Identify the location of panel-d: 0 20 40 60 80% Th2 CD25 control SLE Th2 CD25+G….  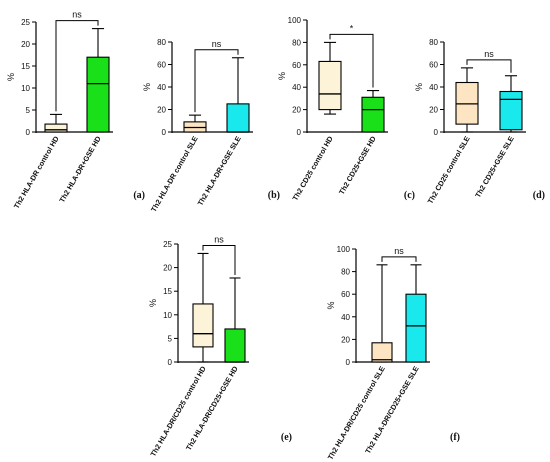
(479, 121).